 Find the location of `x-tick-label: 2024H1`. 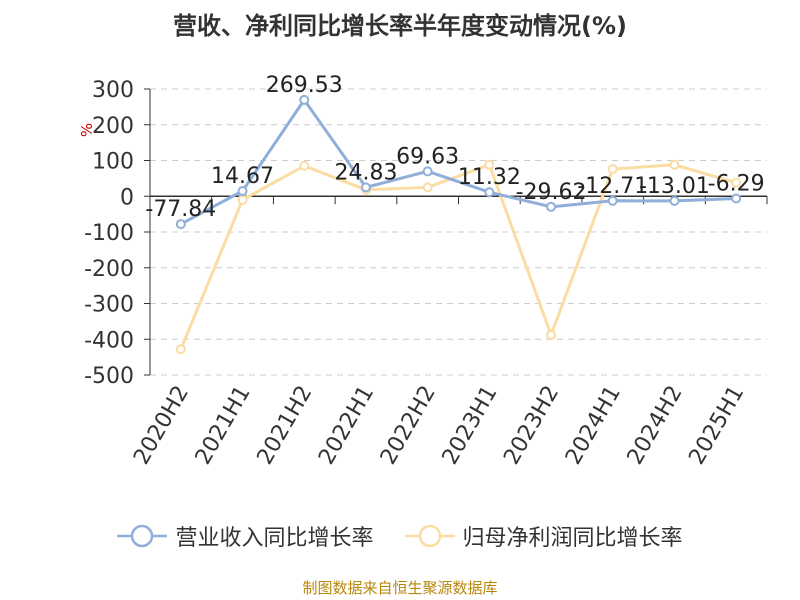

x-tick-label: 2024H1 is located at coordinates (593, 425).